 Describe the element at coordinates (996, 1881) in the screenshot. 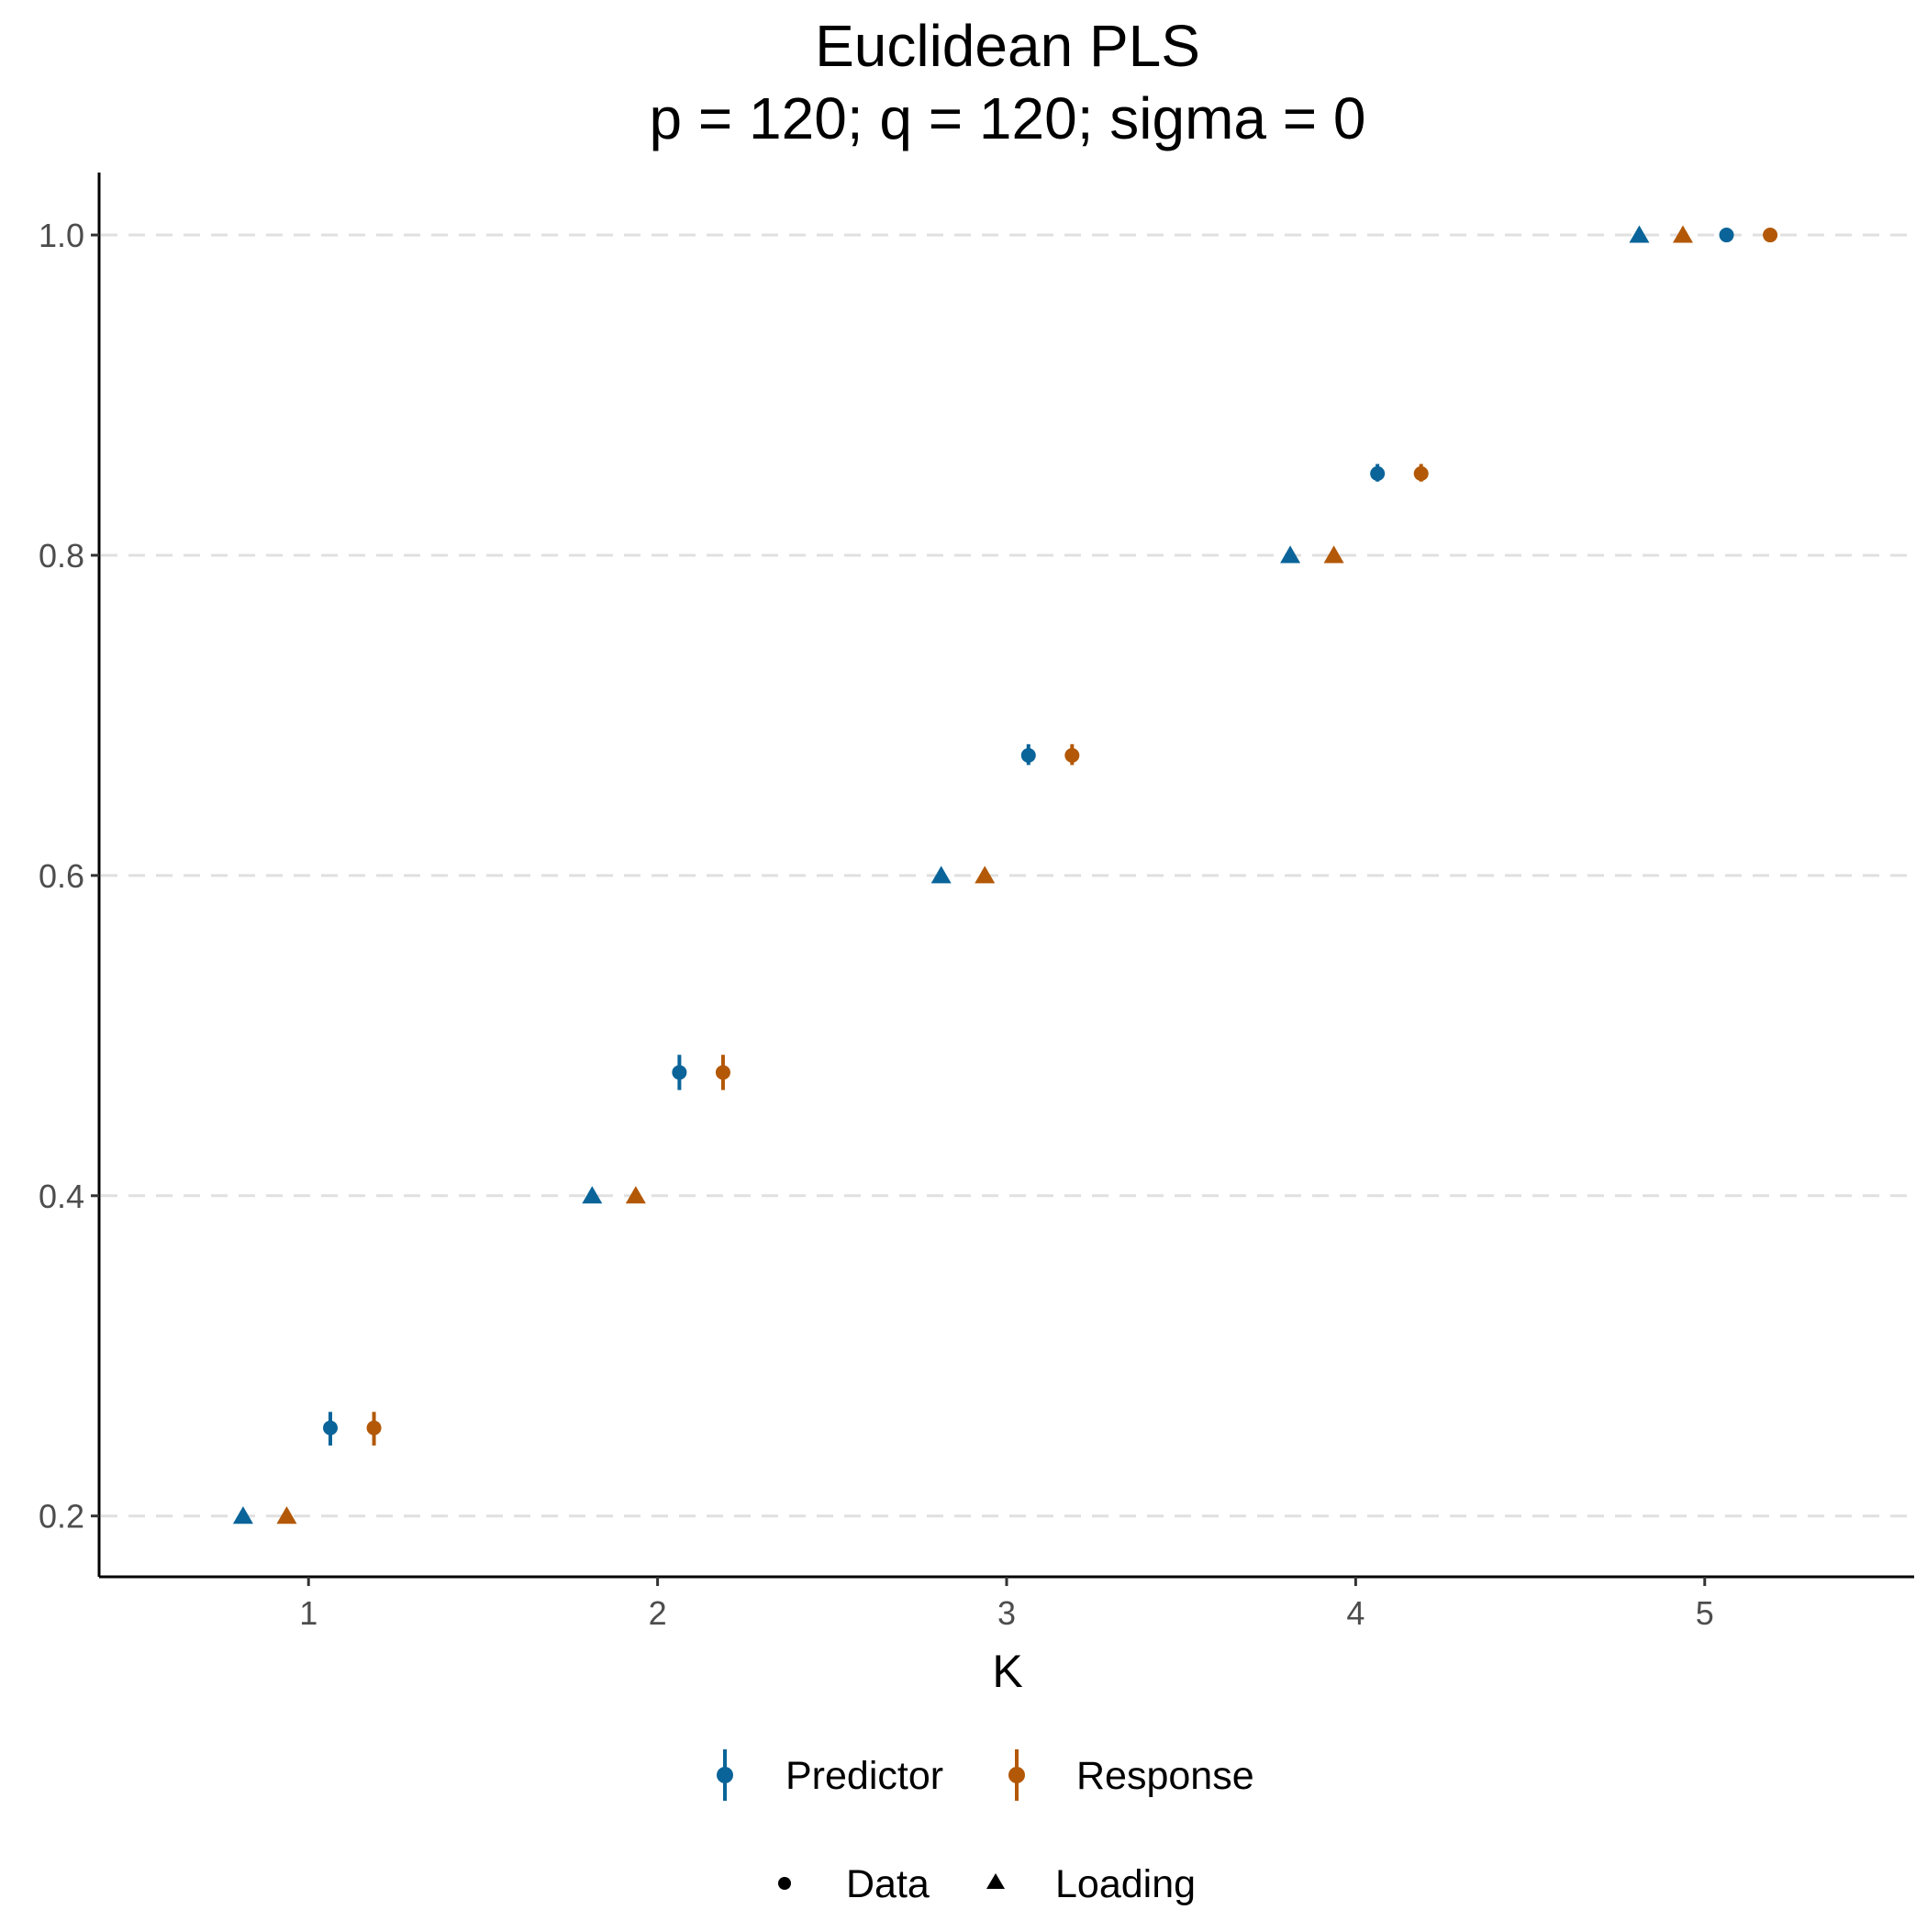

I see `legend-loading-triangle-icon` at that location.